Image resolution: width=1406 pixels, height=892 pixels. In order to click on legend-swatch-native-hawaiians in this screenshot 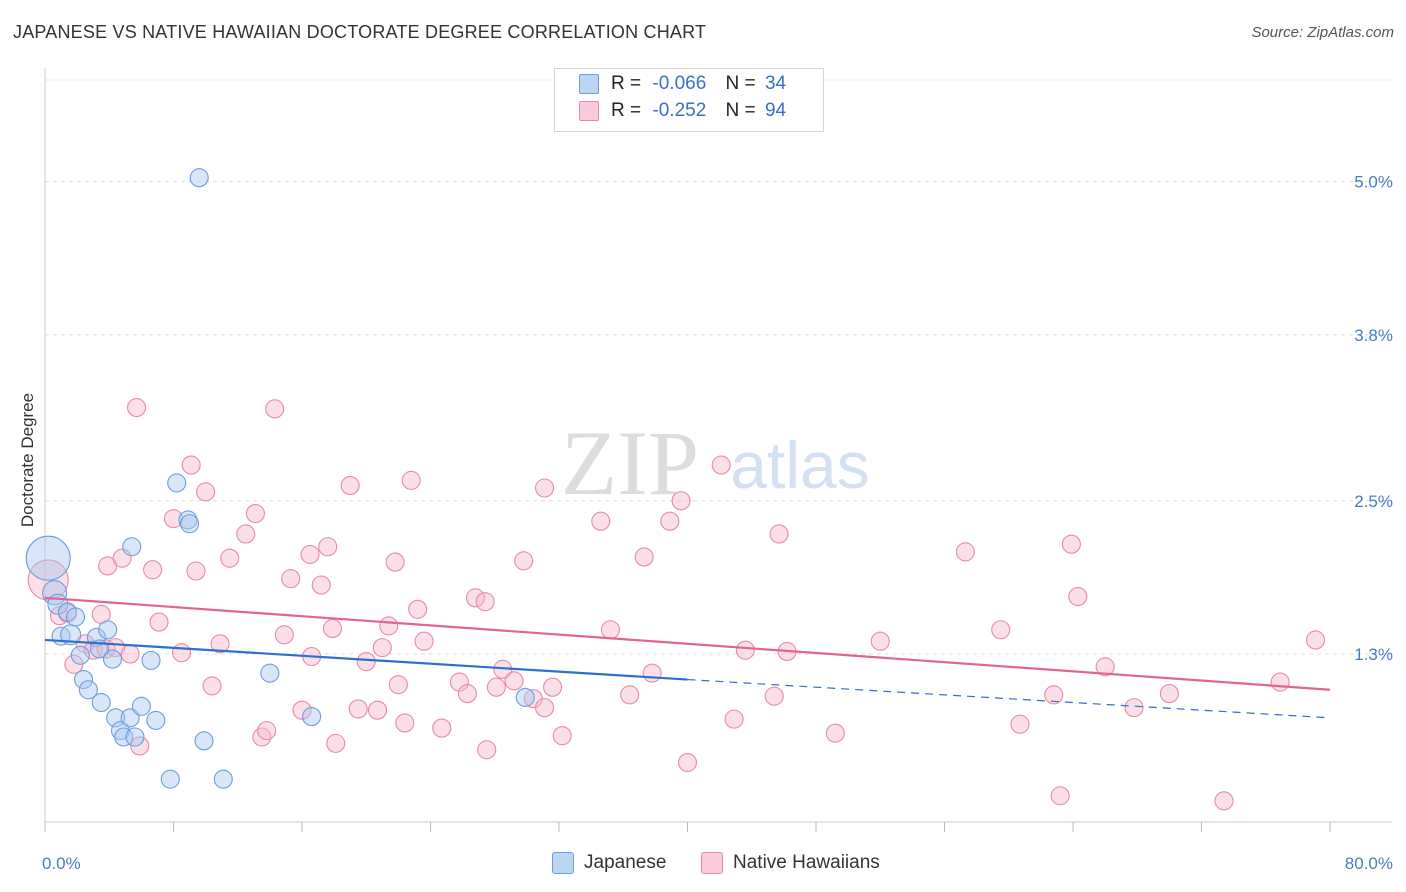, I will do `click(589, 110)`.